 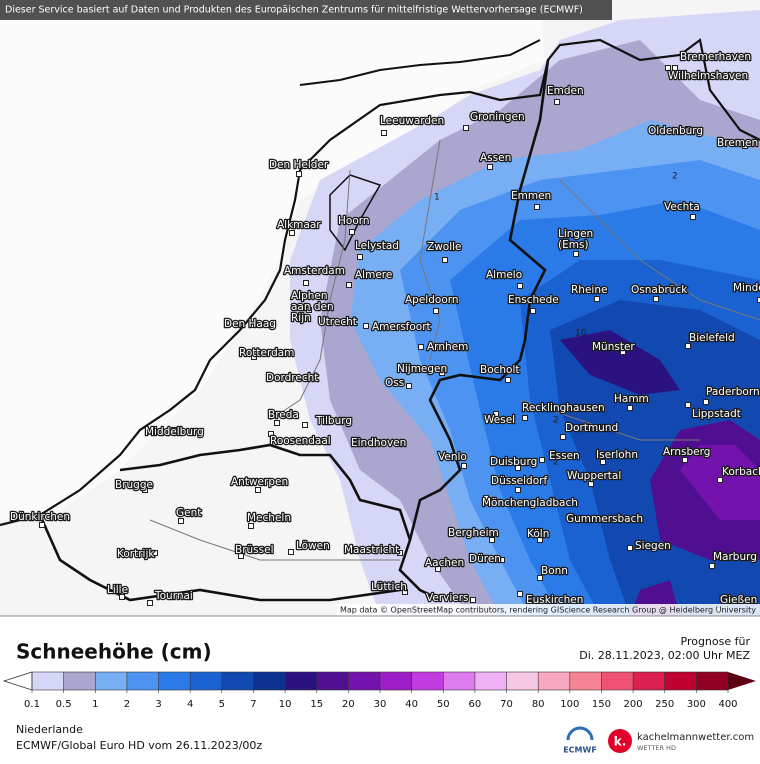 What do you see at coordinates (250, 324) in the screenshot?
I see `city-label: Den Haag` at bounding box center [250, 324].